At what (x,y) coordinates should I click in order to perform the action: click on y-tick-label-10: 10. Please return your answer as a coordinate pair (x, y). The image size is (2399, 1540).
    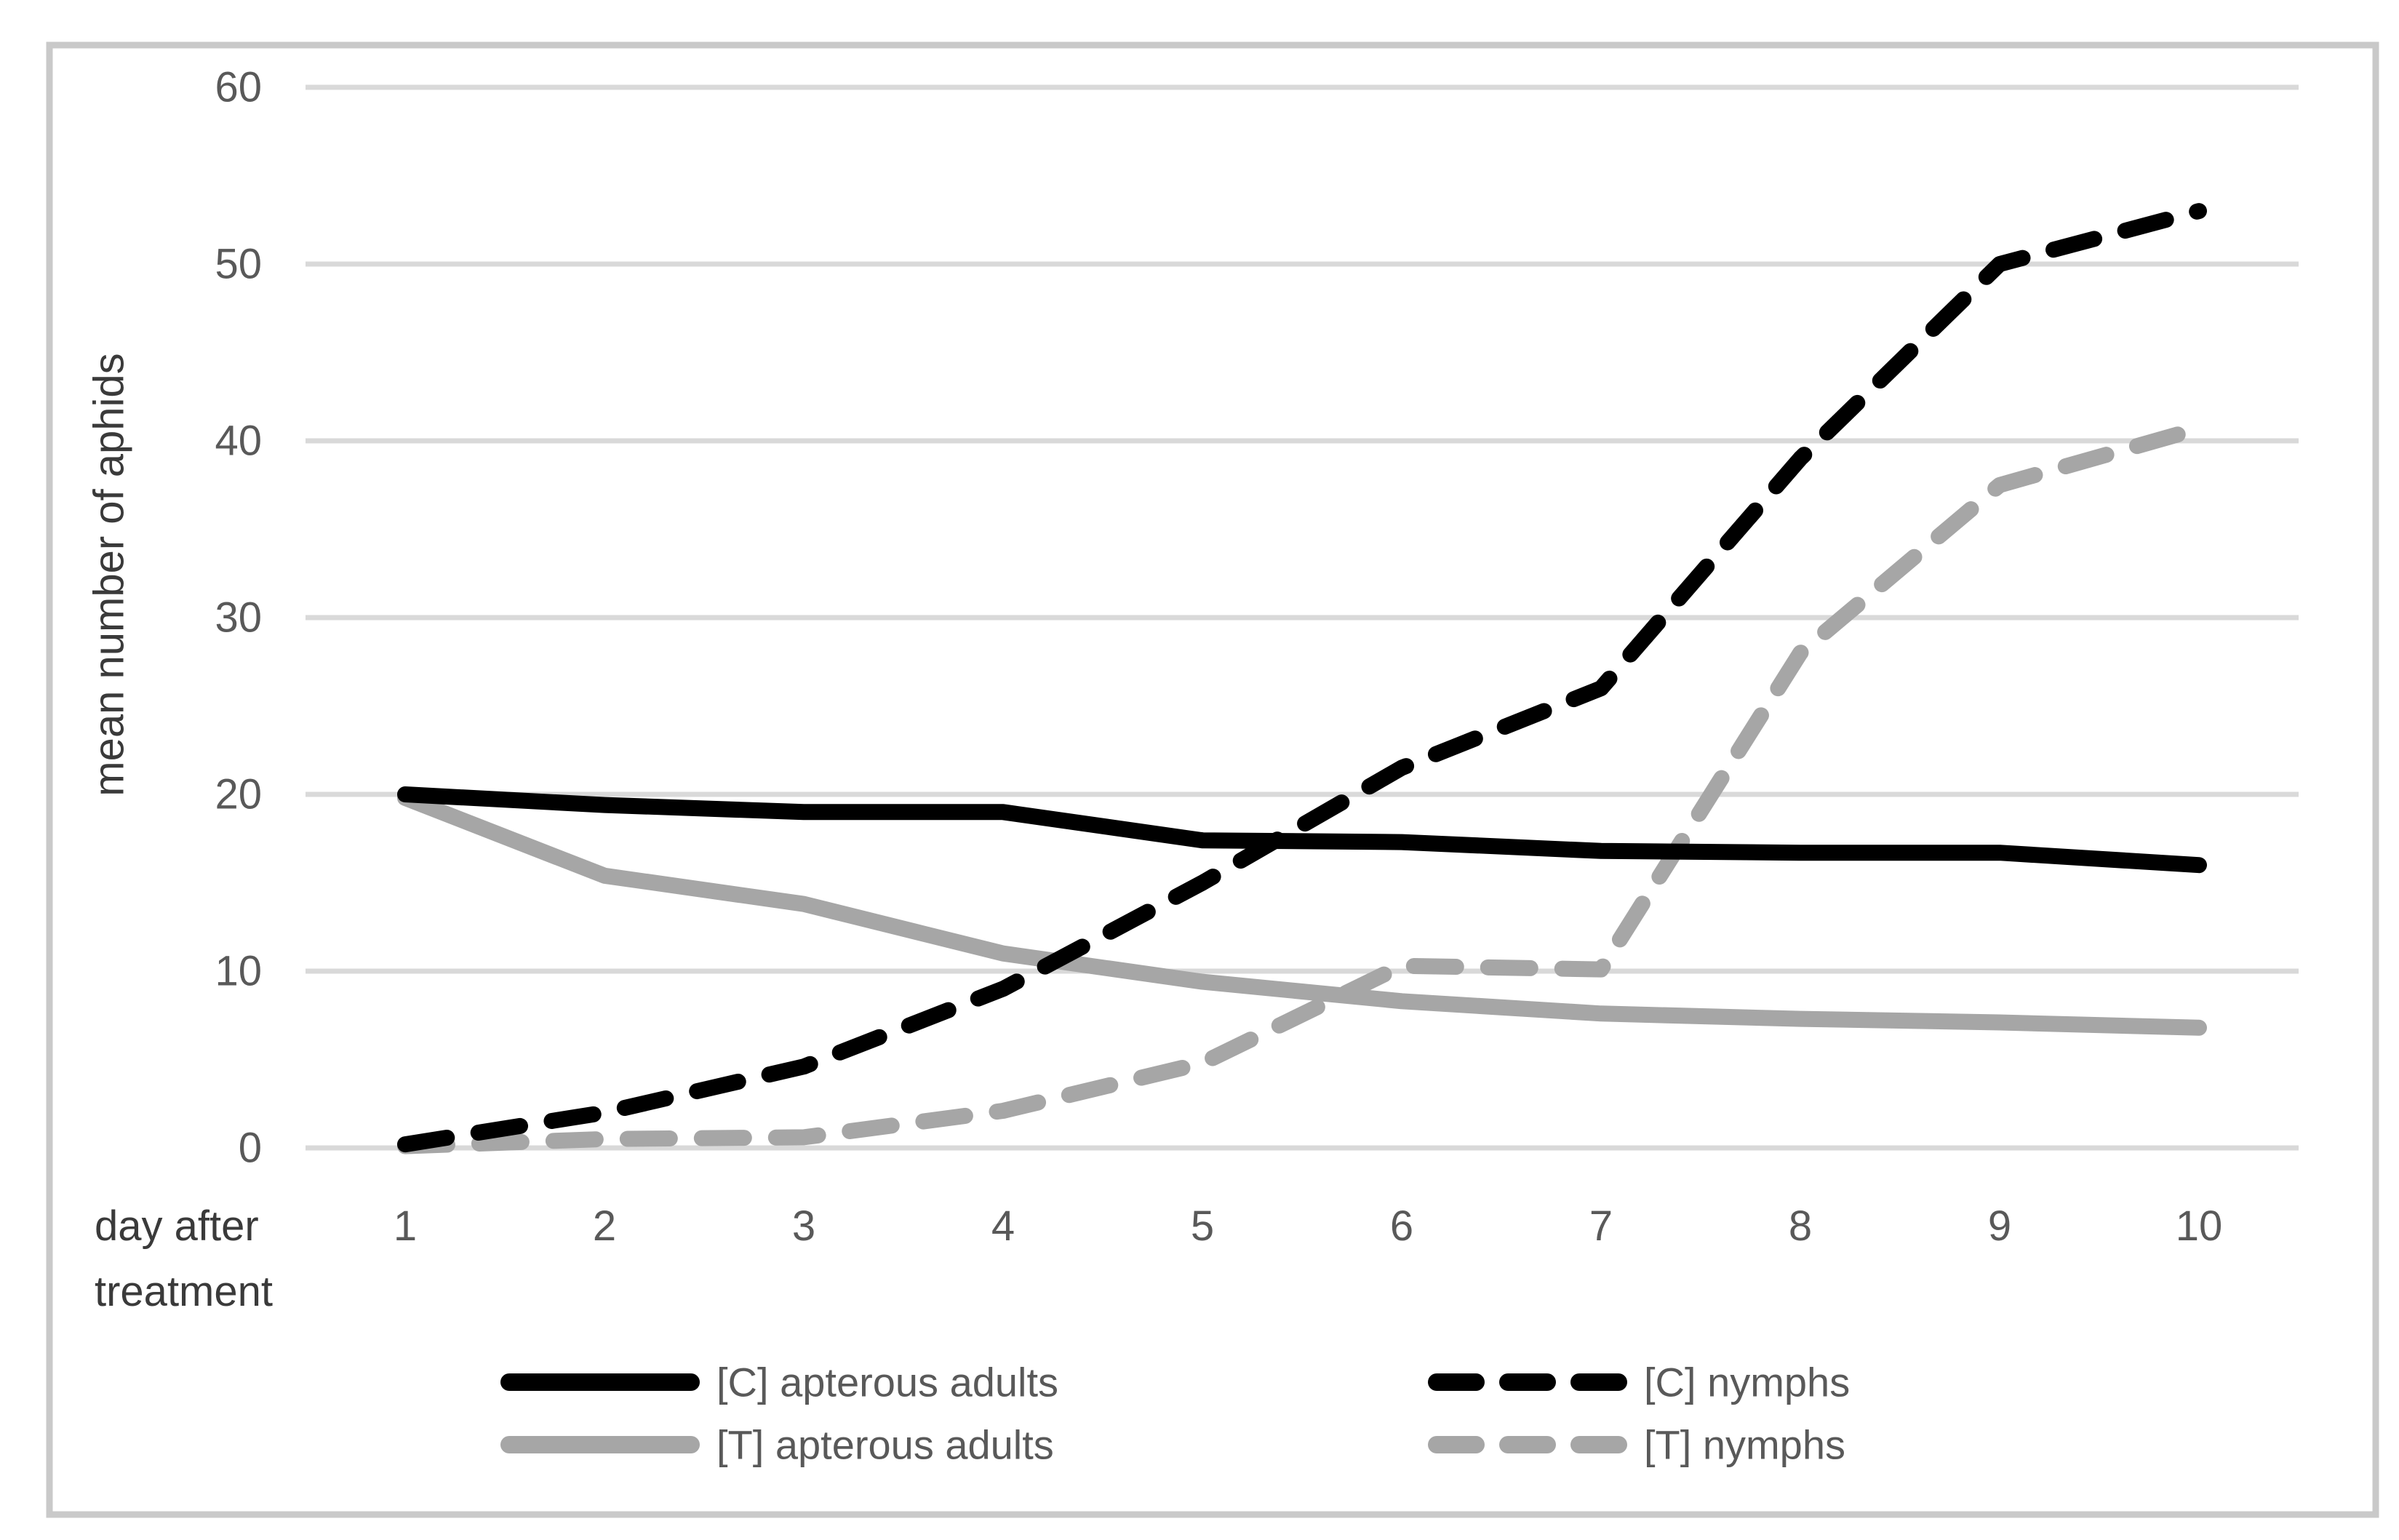
    Looking at the image, I should click on (238, 972).